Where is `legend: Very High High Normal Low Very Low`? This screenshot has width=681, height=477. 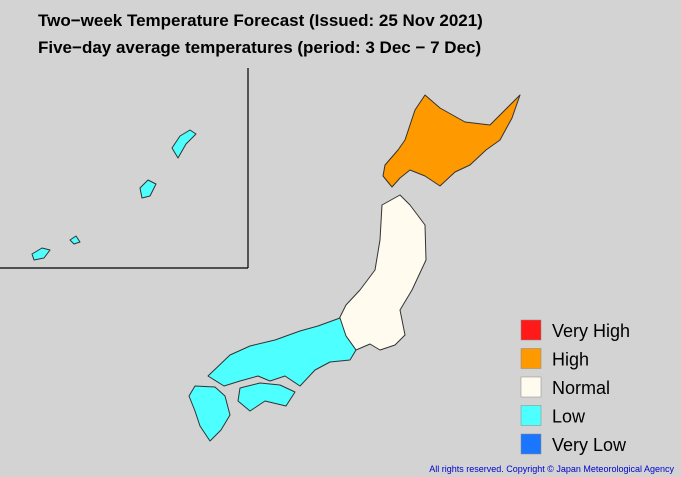 legend: Very High High Normal Low Very Low is located at coordinates (575, 387).